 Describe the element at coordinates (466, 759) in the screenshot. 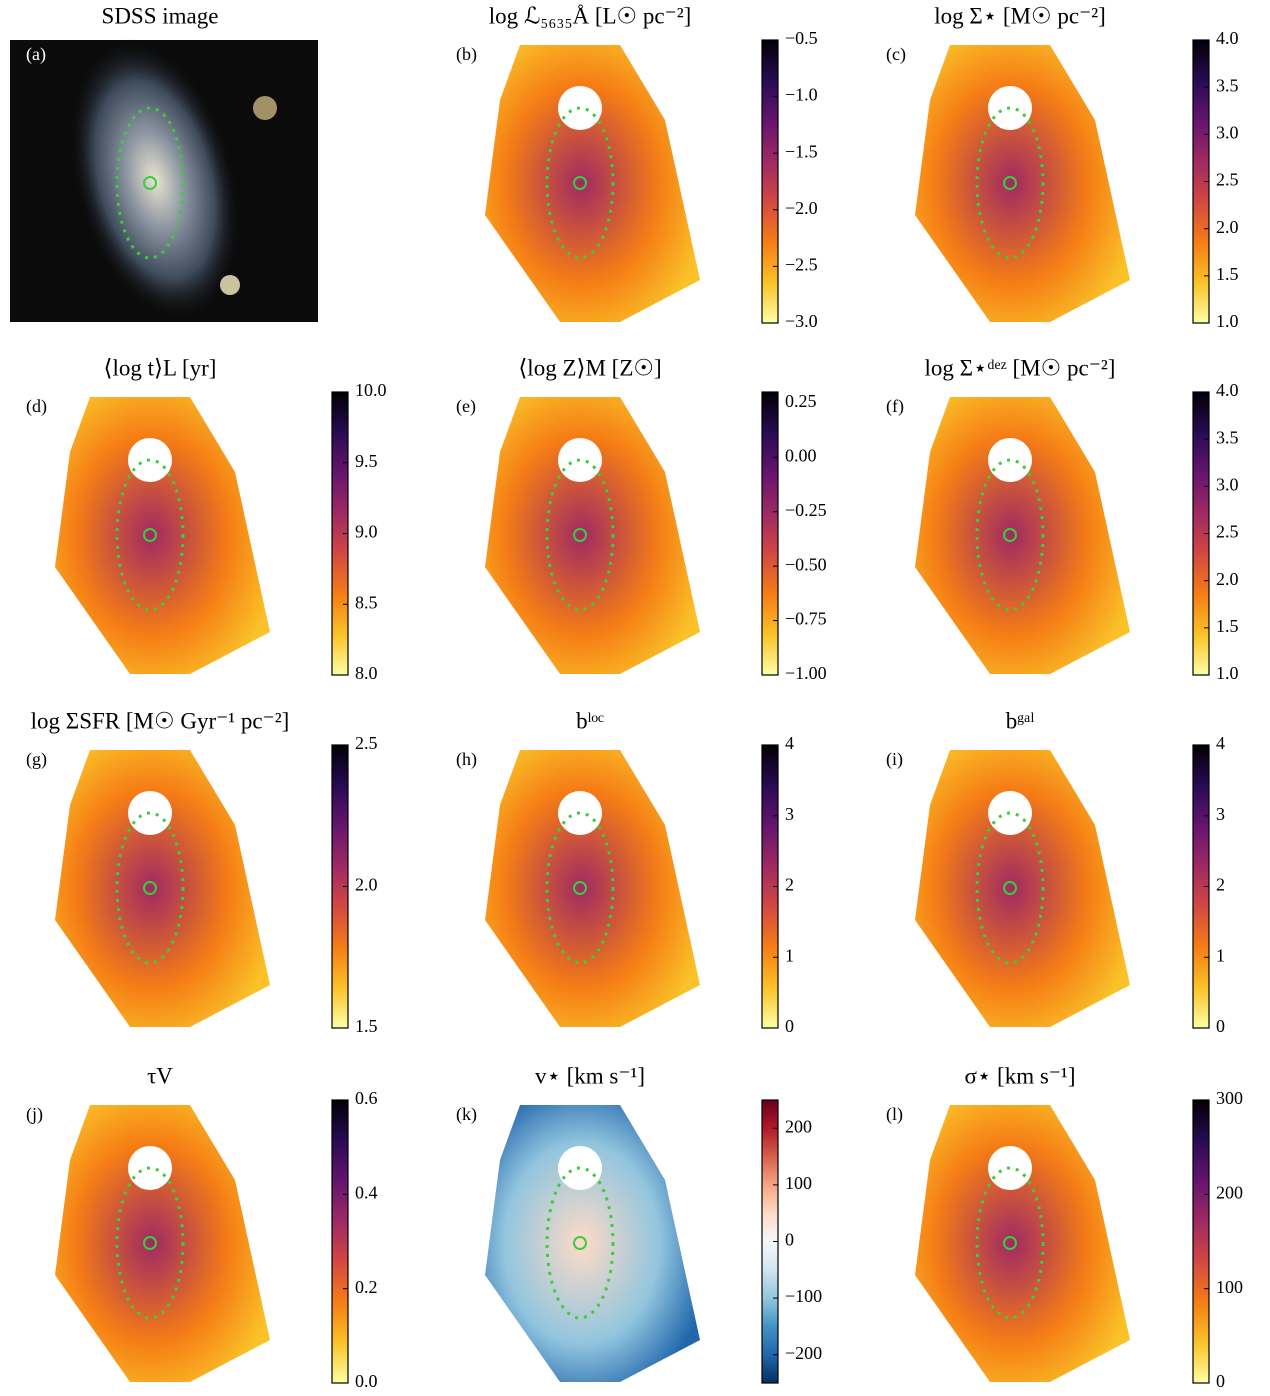

I see `panel-label: (h)` at that location.